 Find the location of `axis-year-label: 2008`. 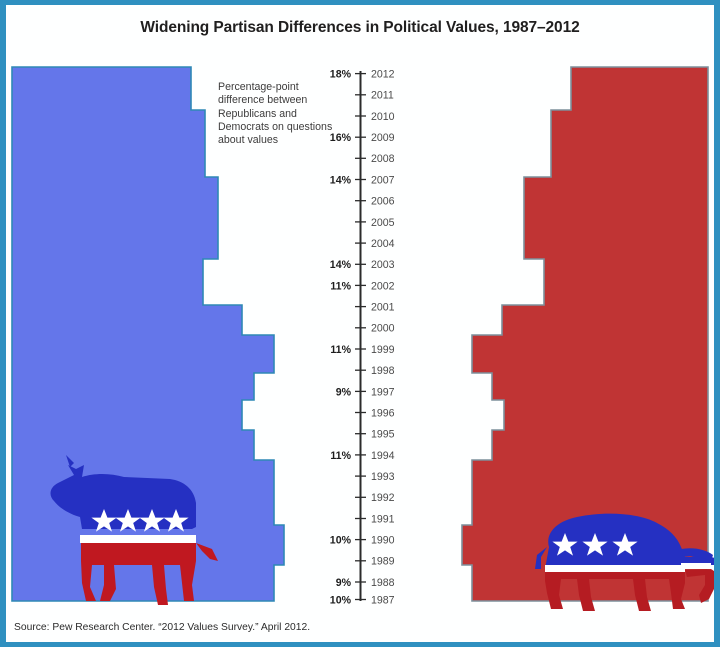

axis-year-label: 2008 is located at coordinates (383, 159).